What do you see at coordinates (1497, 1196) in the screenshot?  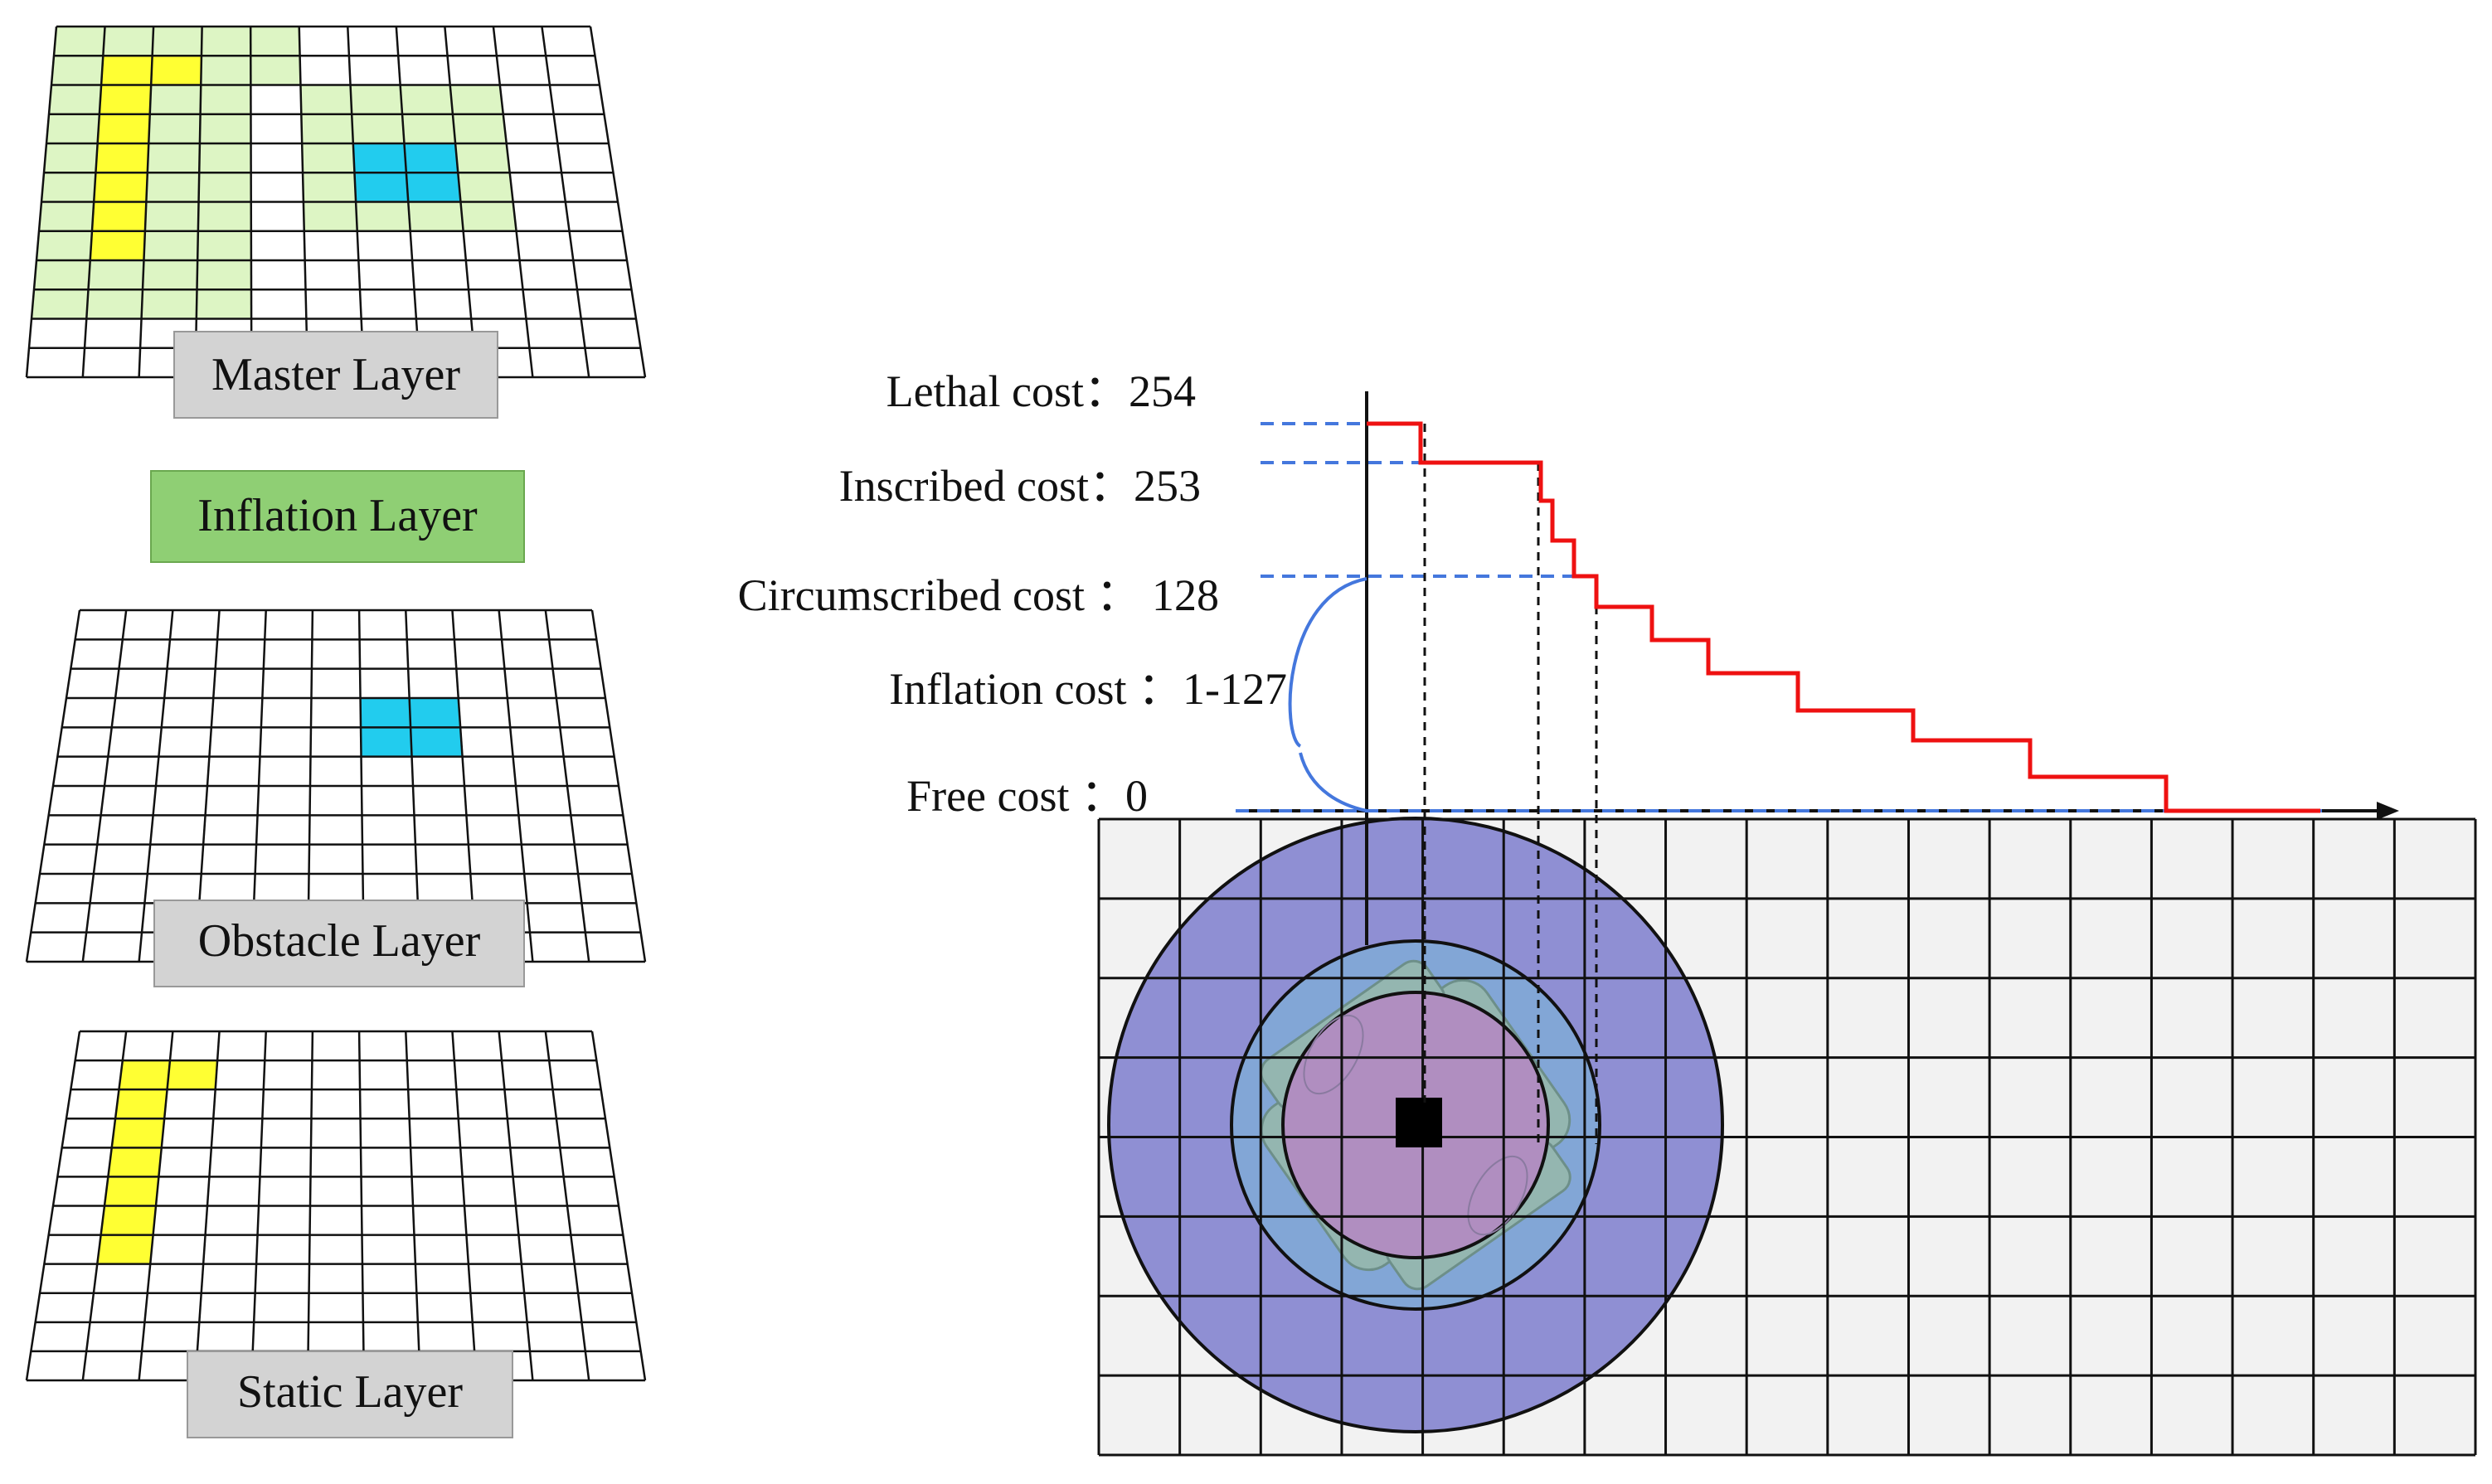 I see `robot-wheel-outline-bottom` at bounding box center [1497, 1196].